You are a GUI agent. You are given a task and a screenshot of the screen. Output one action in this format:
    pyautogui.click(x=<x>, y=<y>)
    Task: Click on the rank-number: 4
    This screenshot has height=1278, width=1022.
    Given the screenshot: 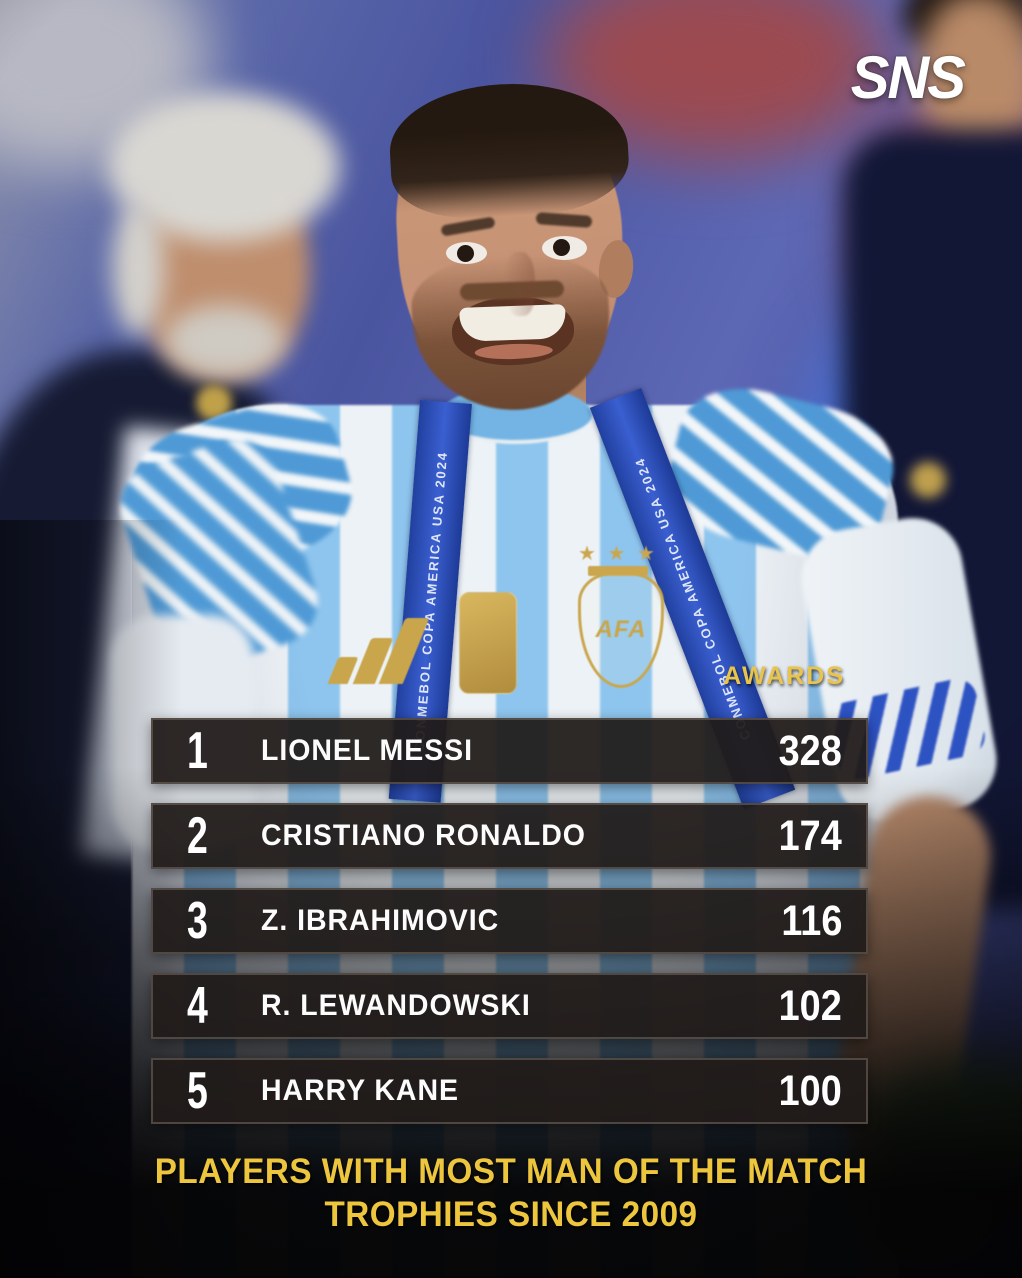 What is the action you would take?
    pyautogui.click(x=197, y=1006)
    